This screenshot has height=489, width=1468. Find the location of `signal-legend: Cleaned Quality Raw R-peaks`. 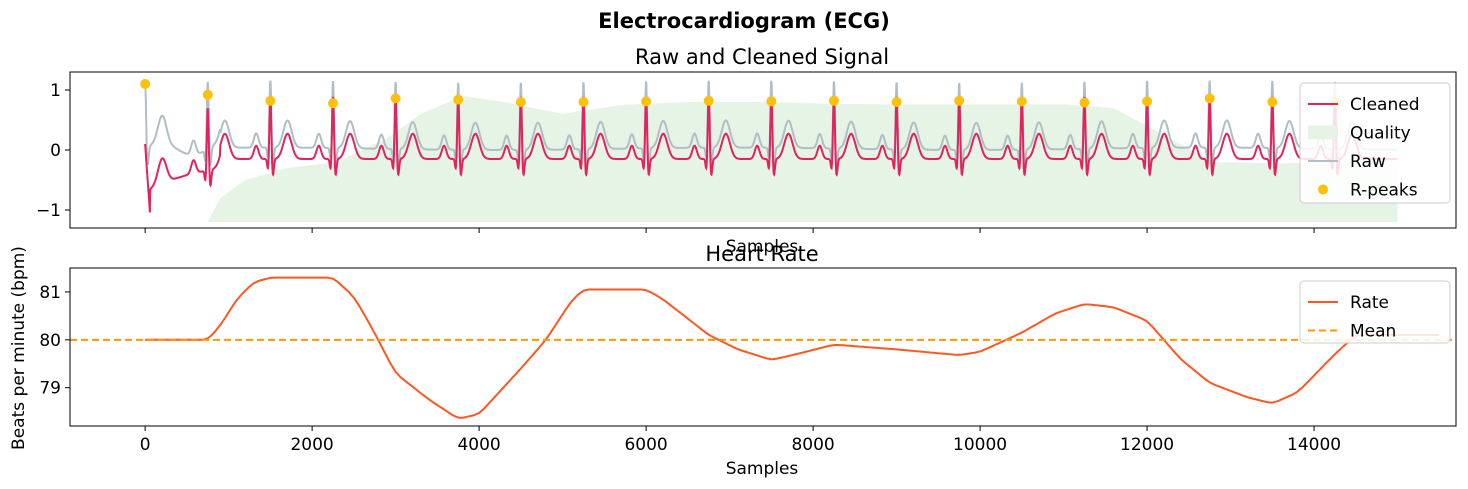

signal-legend: Cleaned Quality Raw R-peaks is located at coordinates (1375, 143).